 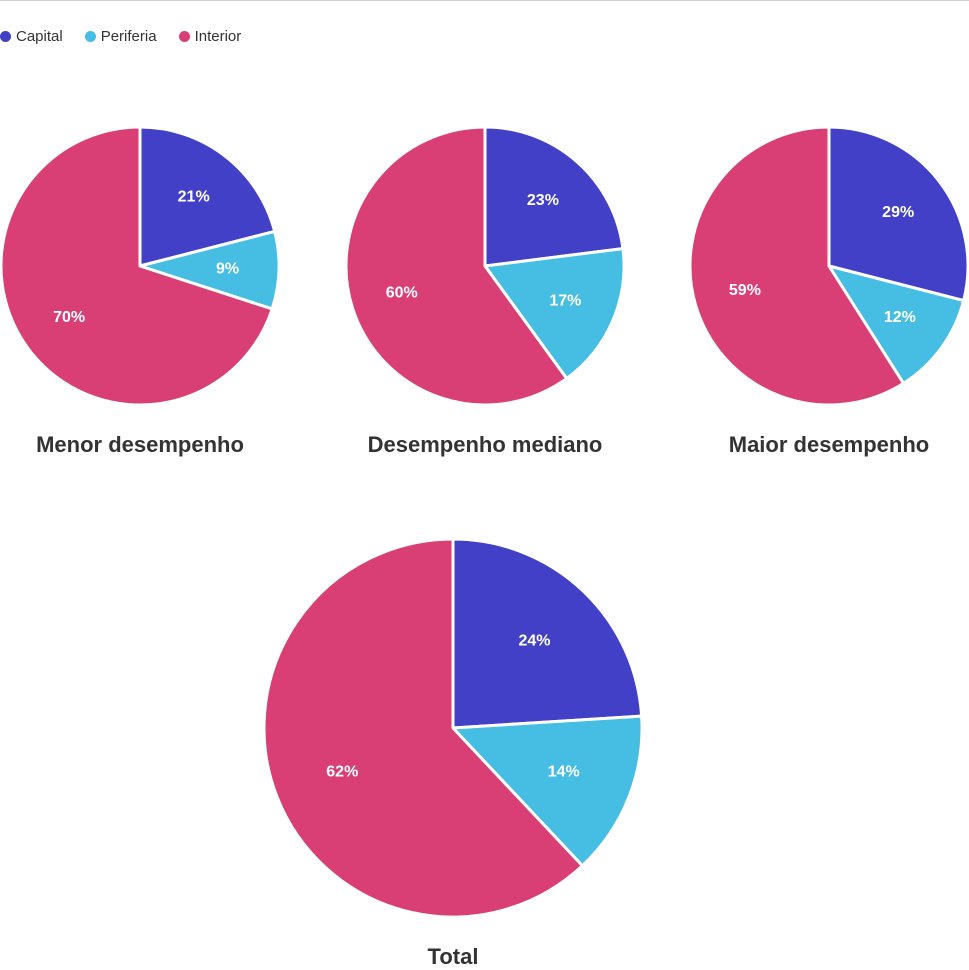 I want to click on pie-chart-3: 29% 12% 59% Maior desempenho, so click(x=828, y=291).